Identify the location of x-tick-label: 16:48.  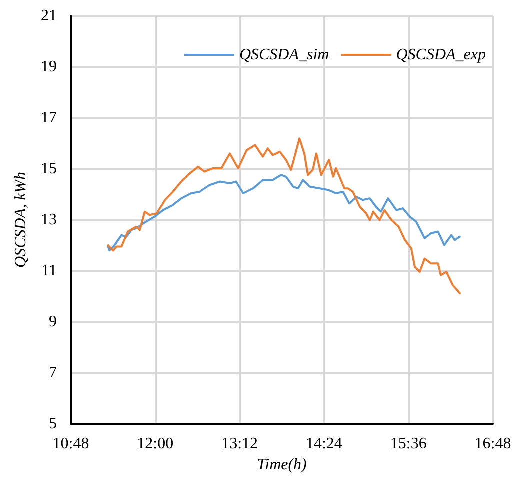
(493, 444).